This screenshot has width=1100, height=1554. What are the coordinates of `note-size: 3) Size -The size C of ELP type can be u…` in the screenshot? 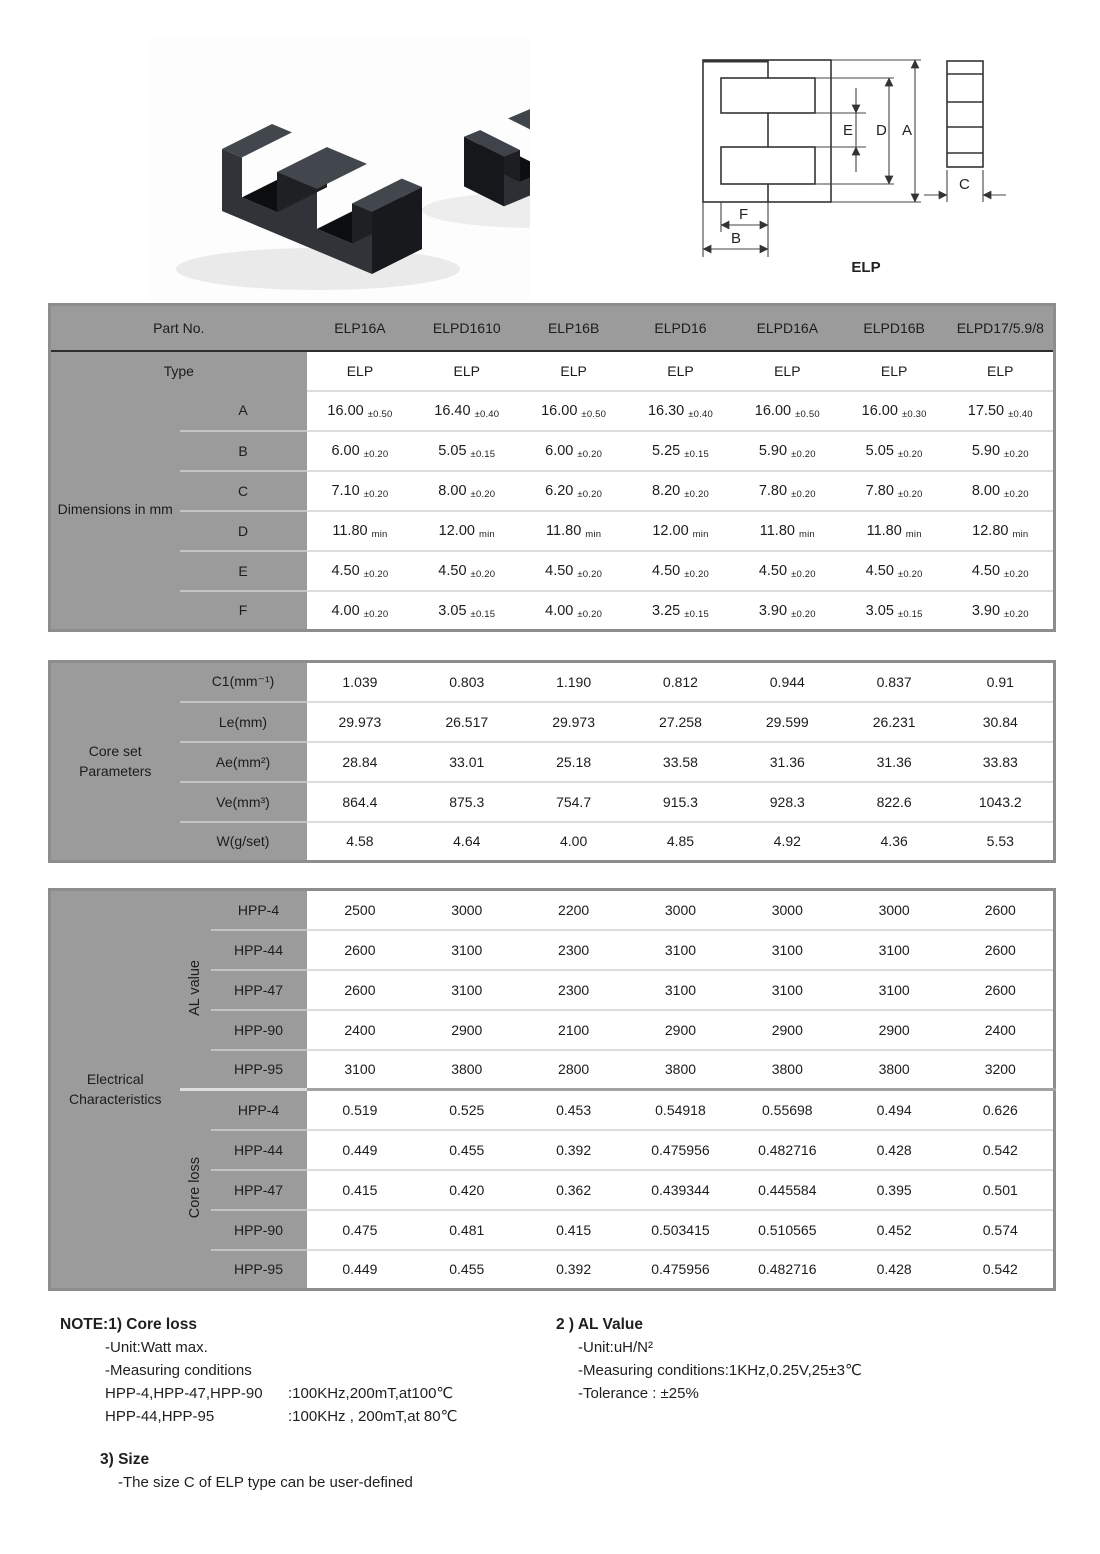 It's located at (304, 1471).